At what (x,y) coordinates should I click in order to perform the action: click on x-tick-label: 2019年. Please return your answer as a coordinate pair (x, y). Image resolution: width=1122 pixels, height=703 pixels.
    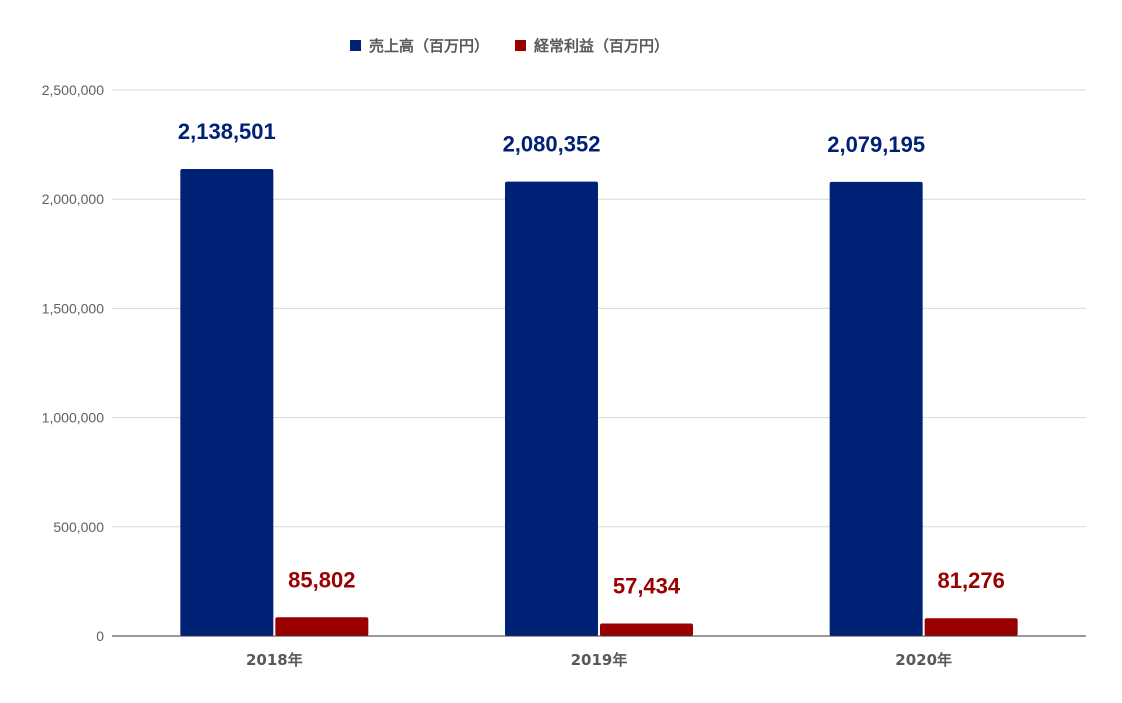
    Looking at the image, I should click on (599, 660).